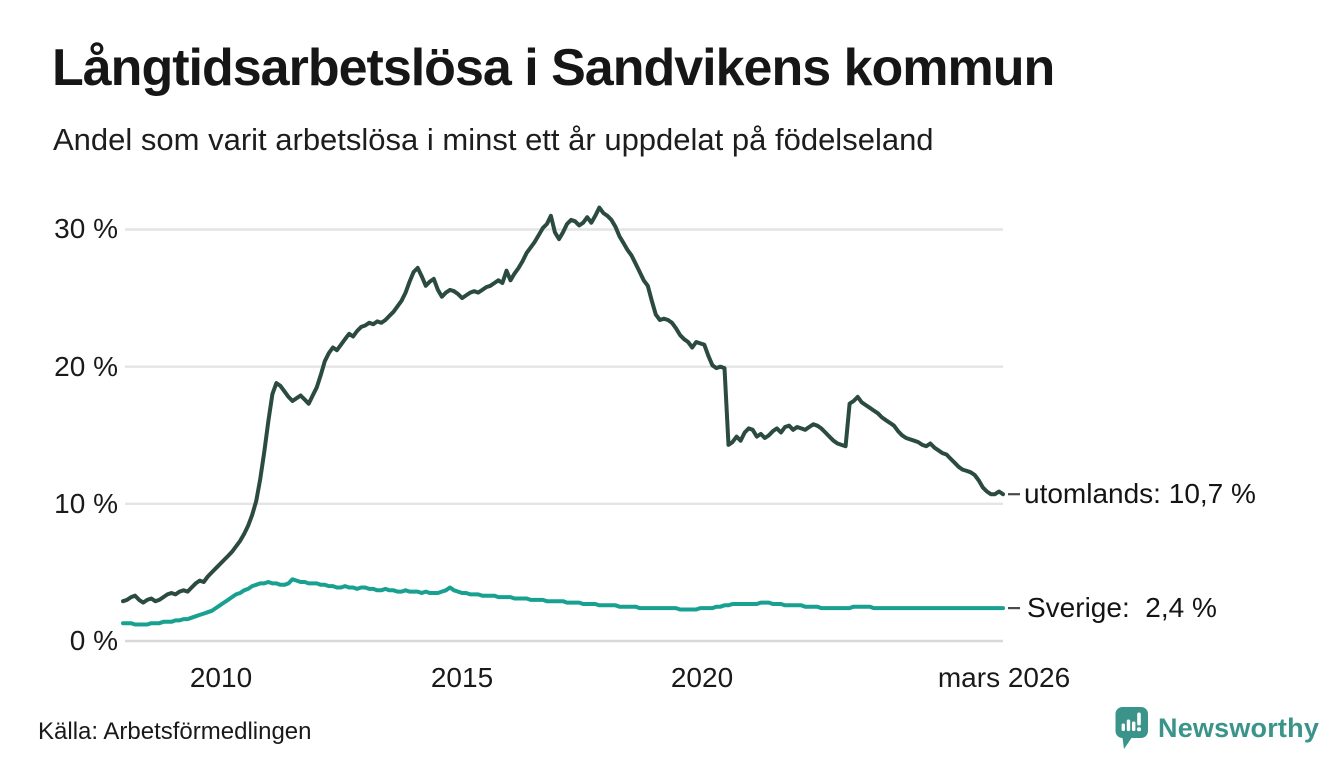  Describe the element at coordinates (1140, 493) in the screenshot. I see `series-label-utomlands: utomlands: 10,7 %` at that location.